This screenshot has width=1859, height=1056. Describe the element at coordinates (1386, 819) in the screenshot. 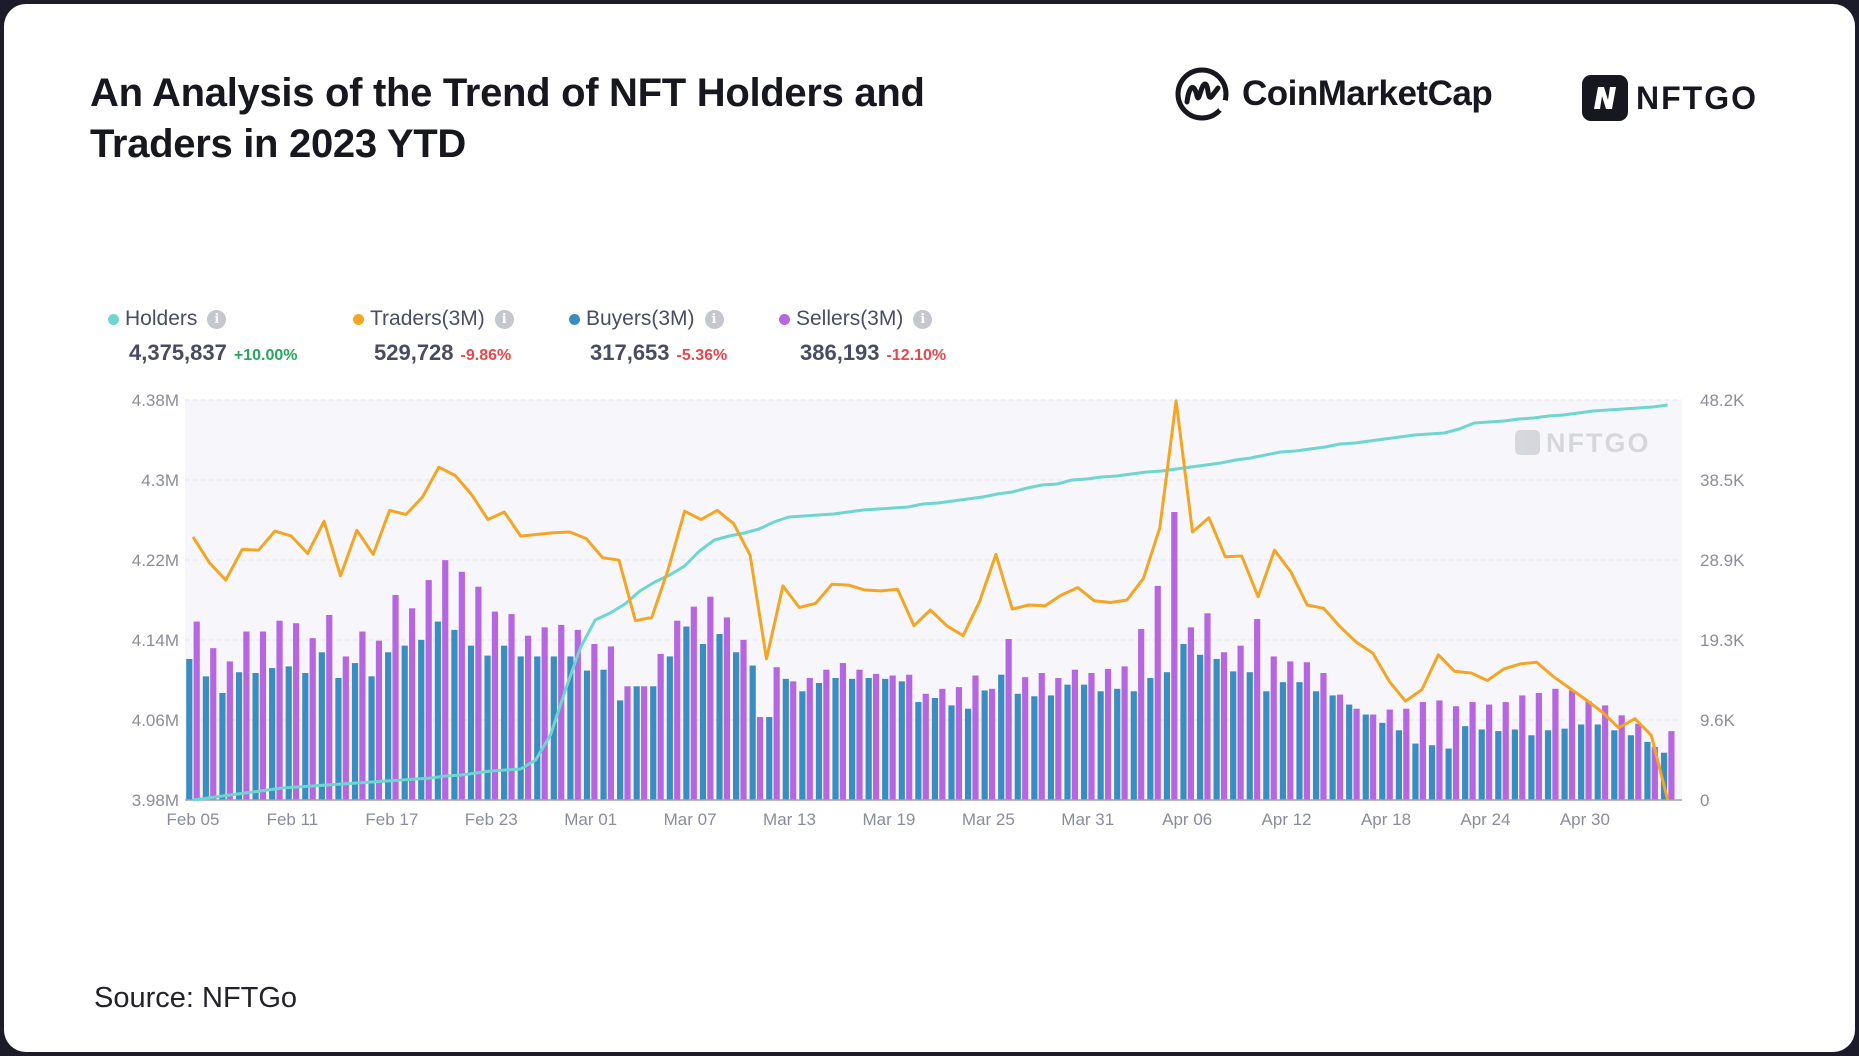

I see `x-tick-label: Apr 18` at that location.